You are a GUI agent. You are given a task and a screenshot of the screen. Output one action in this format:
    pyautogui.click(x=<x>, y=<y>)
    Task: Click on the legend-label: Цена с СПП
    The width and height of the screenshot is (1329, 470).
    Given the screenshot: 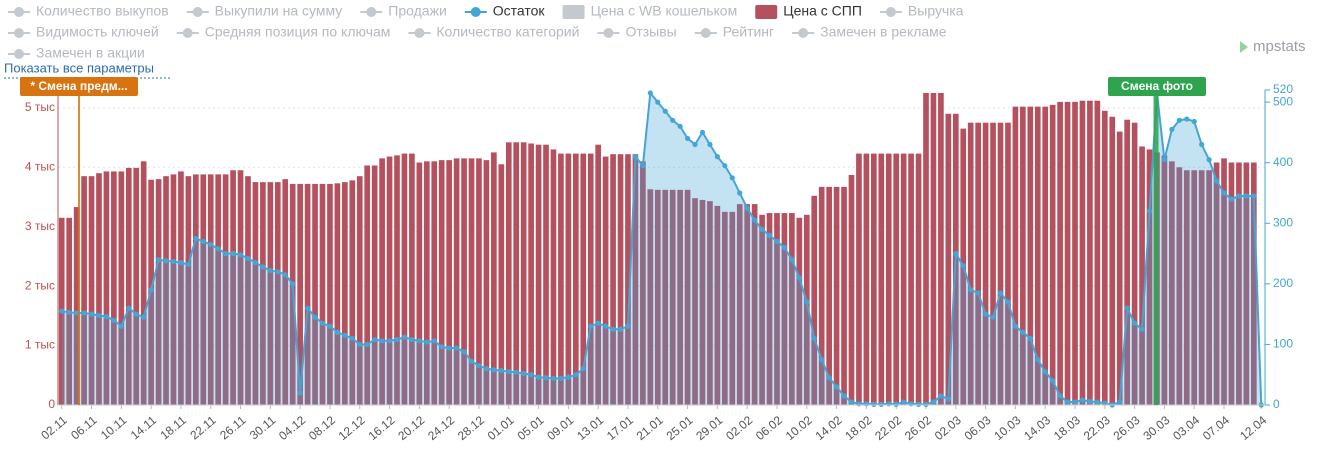 What is the action you would take?
    pyautogui.click(x=822, y=11)
    